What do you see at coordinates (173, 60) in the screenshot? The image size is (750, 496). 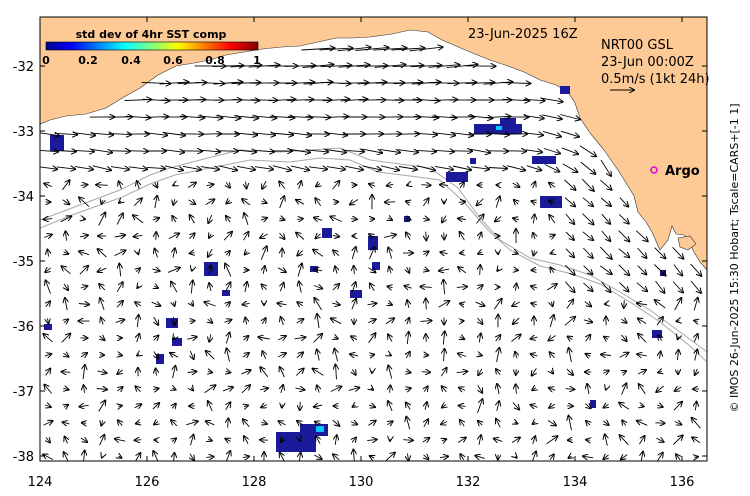 I see `colorbar-tick: 0.6` at bounding box center [173, 60].